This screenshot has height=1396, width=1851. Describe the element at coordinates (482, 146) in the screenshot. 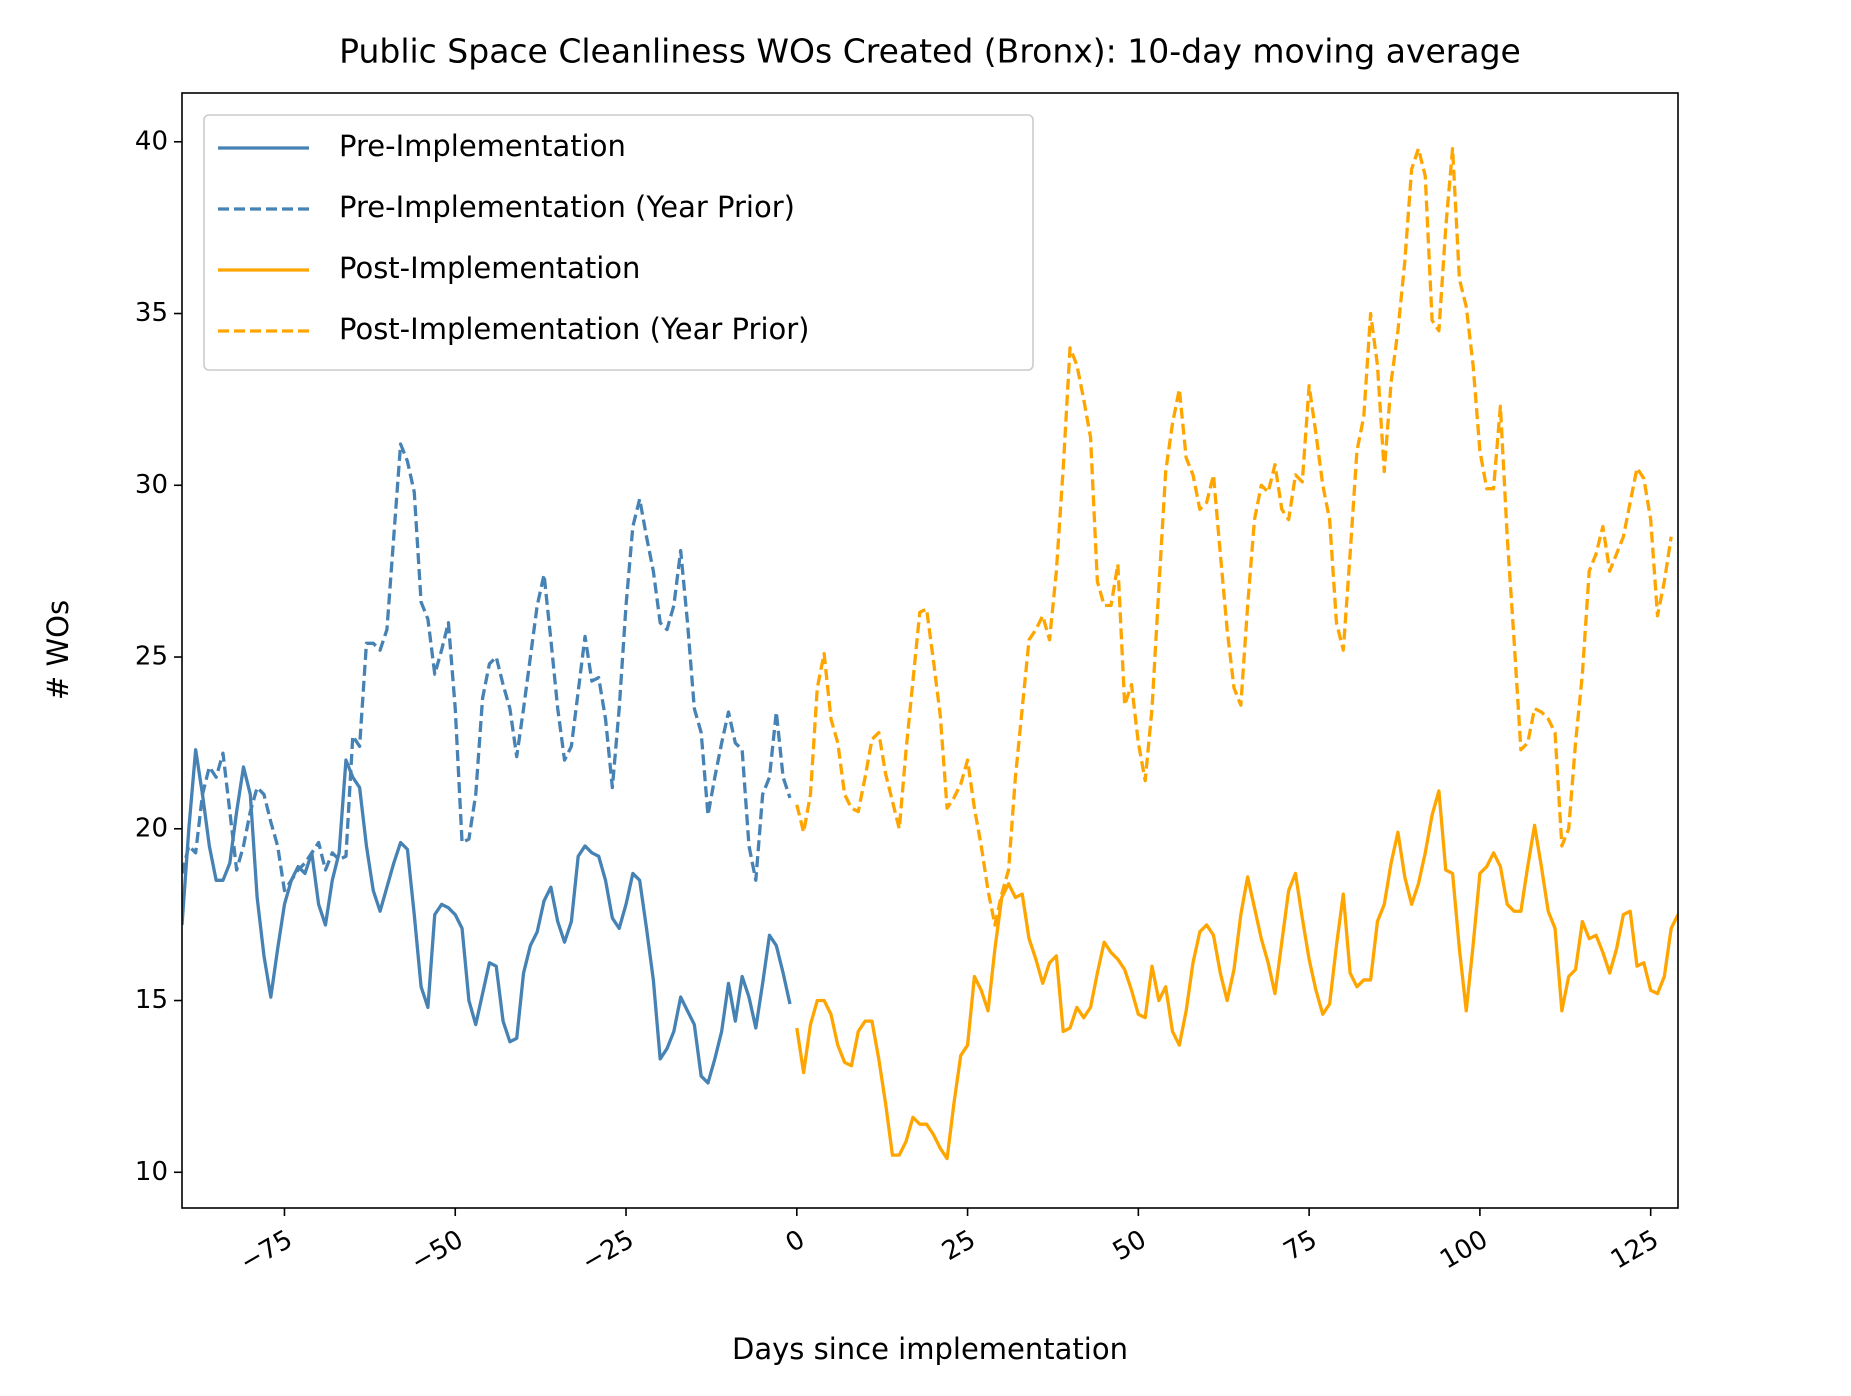

I see `legend-label: Pre-Implementation` at that location.